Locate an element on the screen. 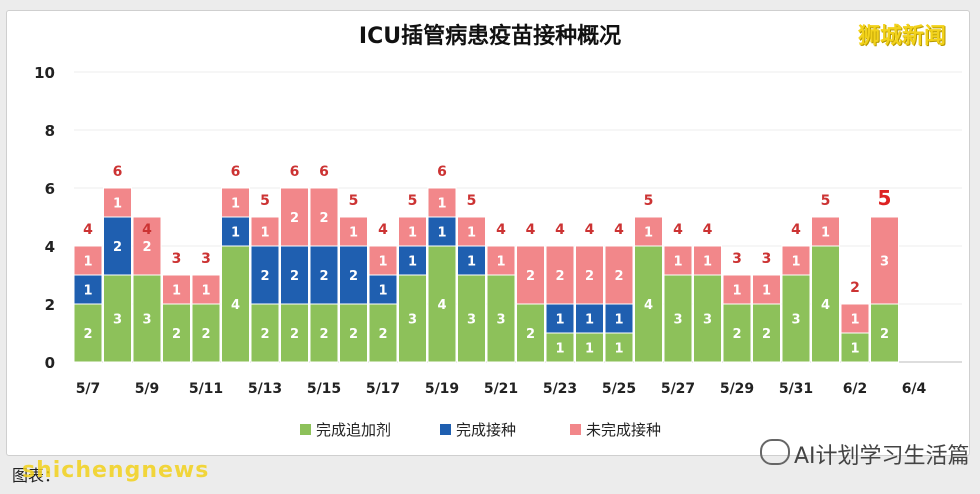 Image resolution: width=980 pixels, height=494 pixels. x-tick-label: 5/7 is located at coordinates (88, 389).